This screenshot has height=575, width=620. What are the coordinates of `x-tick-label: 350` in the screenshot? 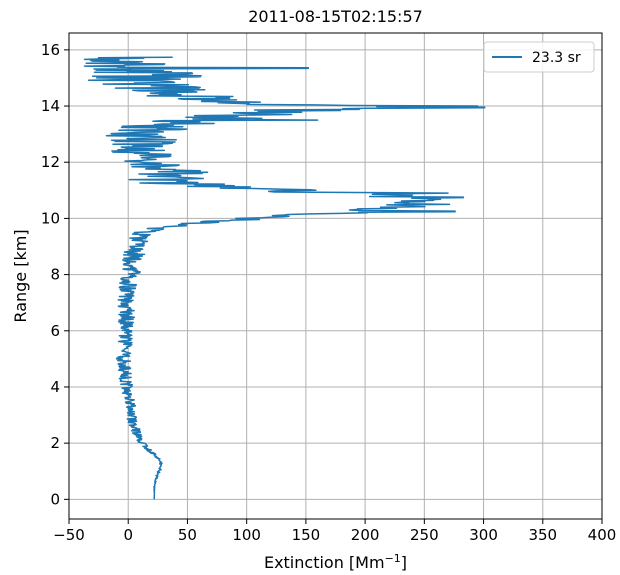 It's located at (542, 535).